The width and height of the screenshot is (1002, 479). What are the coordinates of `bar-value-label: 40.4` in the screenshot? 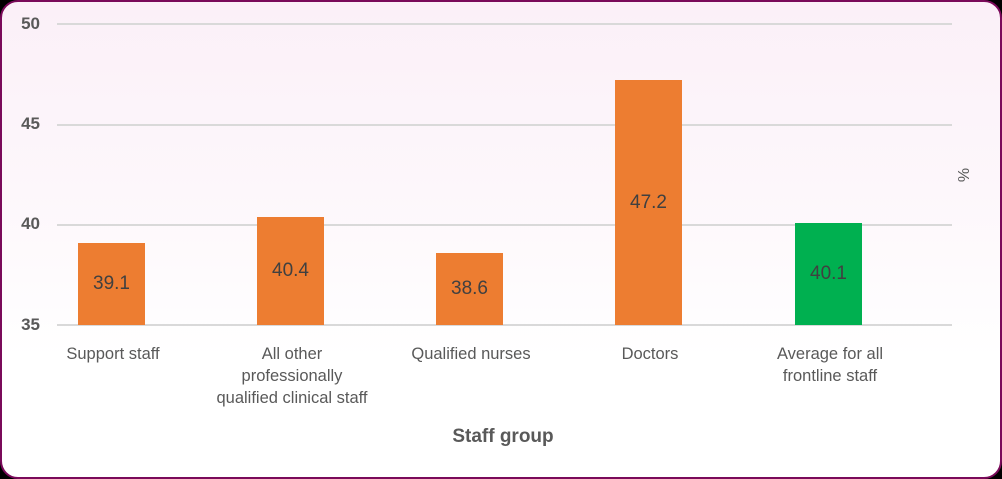 It's located at (290, 270).